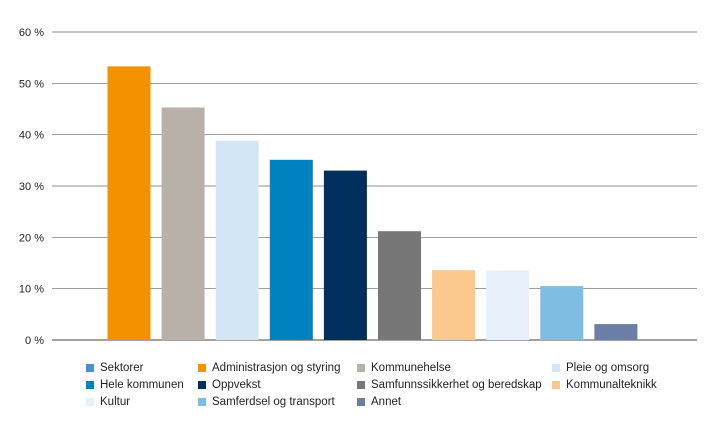  I want to click on y-tick-label: 40 %, so click(31, 136).